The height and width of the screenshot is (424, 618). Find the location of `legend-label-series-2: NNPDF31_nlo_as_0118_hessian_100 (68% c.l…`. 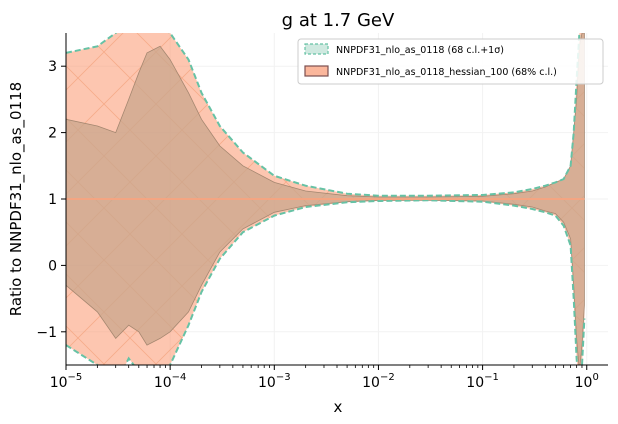

legend-label-series-2: NNPDF31_nlo_as_0118_hessian_100 (68% c.l… is located at coordinates (446, 72).